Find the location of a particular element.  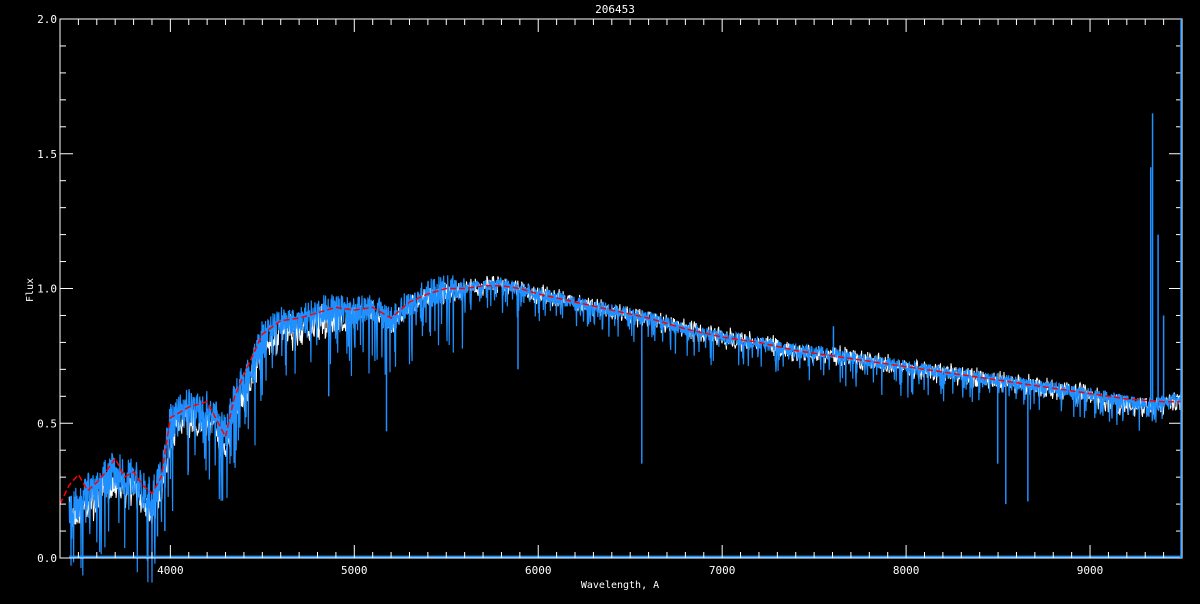

x-tick-label: 7000 is located at coordinates (722, 570).